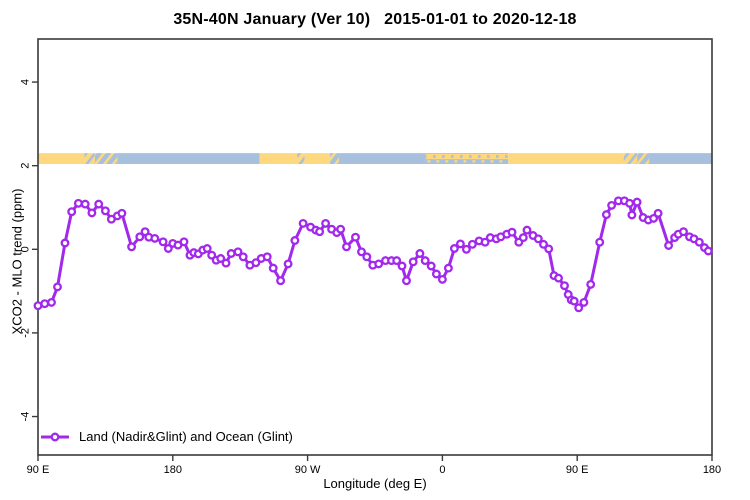 Image resolution: width=750 pixels, height=500 pixels. What do you see at coordinates (308, 470) in the screenshot?
I see `x-tick-label: 90 W` at bounding box center [308, 470].